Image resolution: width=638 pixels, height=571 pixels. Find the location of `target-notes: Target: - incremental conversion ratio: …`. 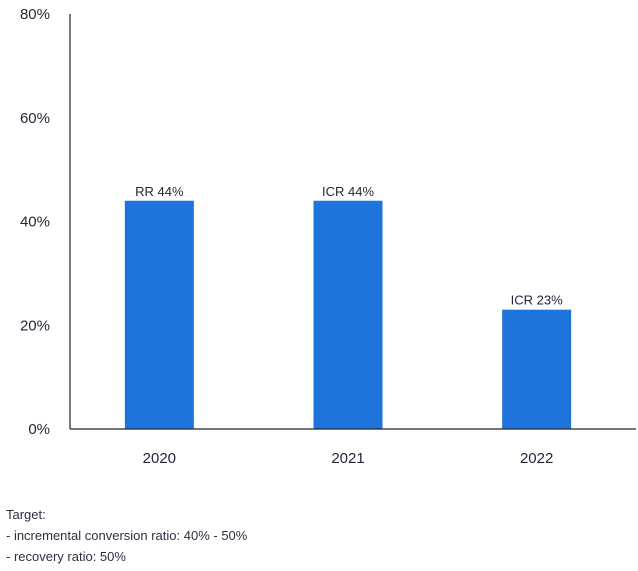

target-notes: Target: - incremental conversion ratio: … is located at coordinates (126, 535).